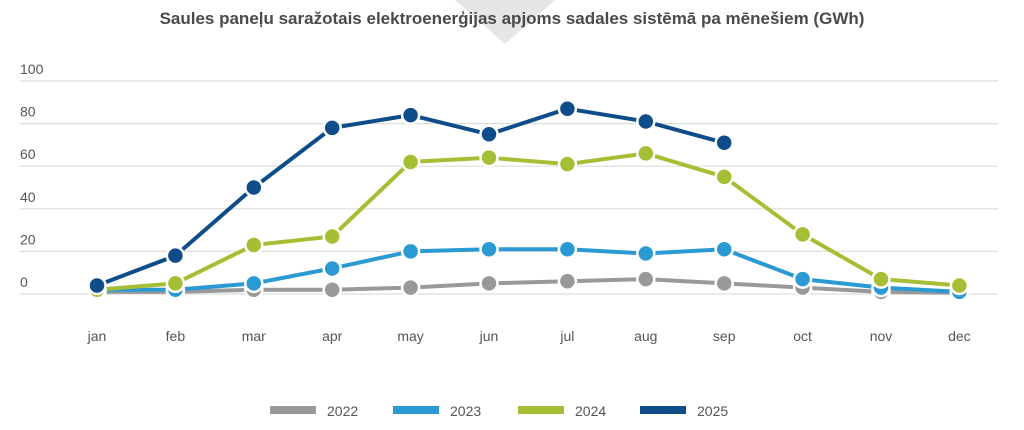  Describe the element at coordinates (332, 236) in the screenshot. I see `data-point-2024-apr` at that location.